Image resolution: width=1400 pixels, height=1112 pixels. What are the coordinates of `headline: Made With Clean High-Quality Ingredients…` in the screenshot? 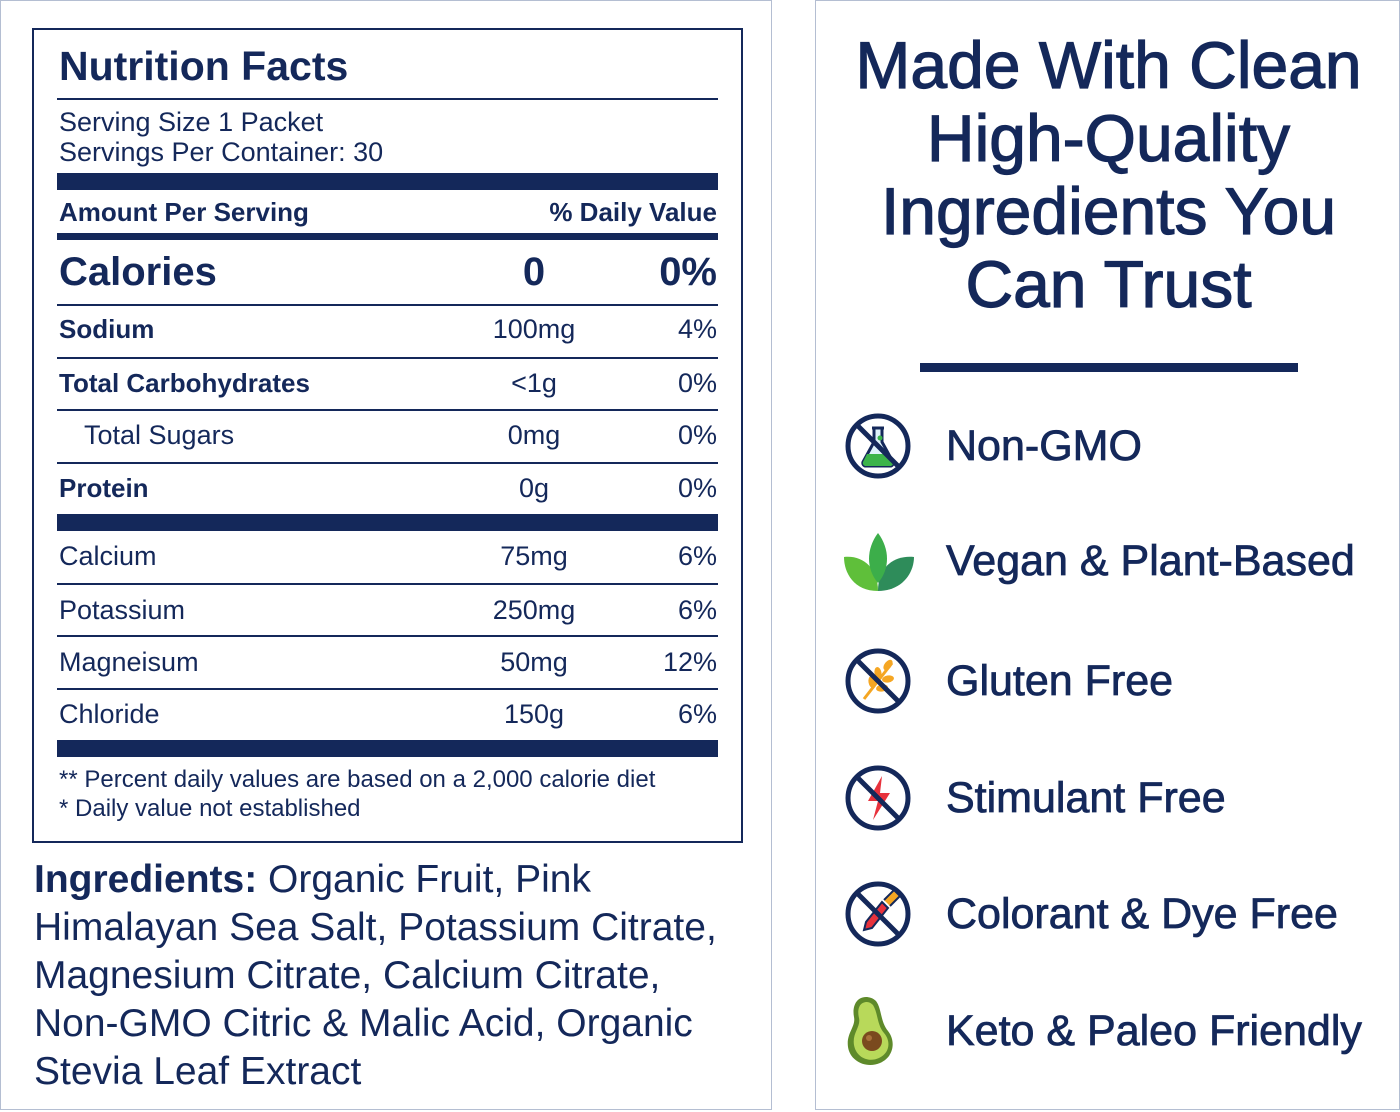 It's located at (1108, 174).